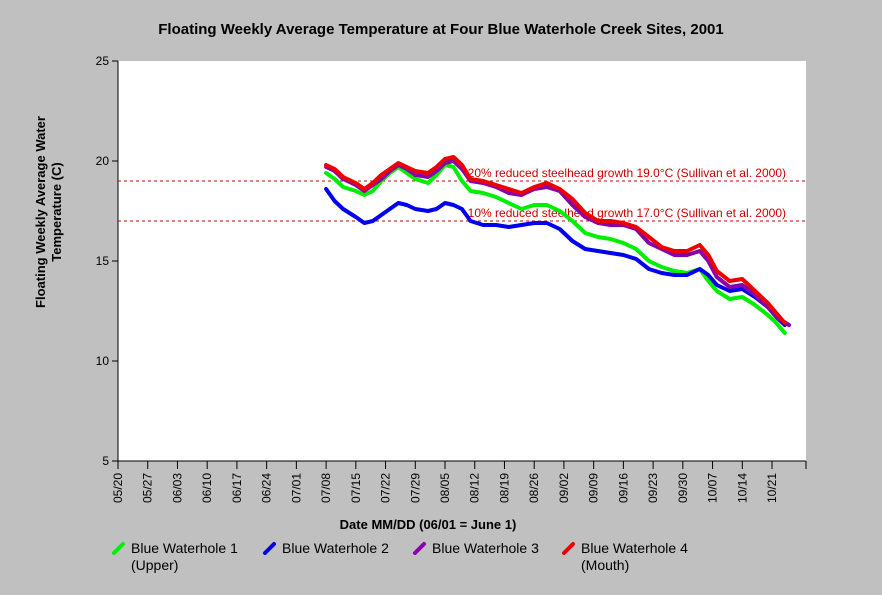  Describe the element at coordinates (428, 524) in the screenshot. I see `x-axis-label: Date MM/DD (06/01 = June 1)` at that location.